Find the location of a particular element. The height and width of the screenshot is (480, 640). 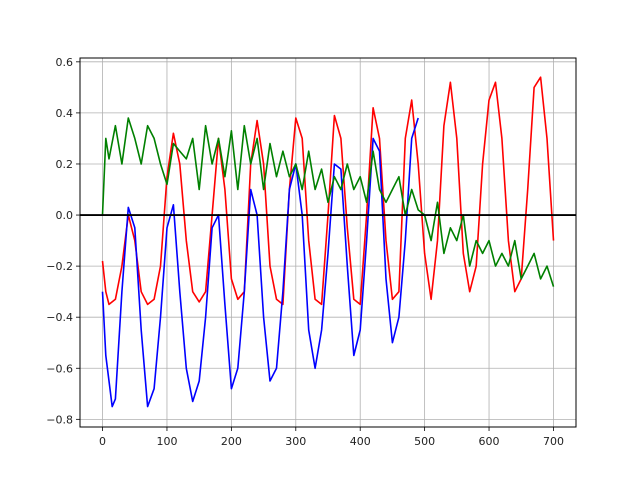

y-axis: −0.8 −0.6 −0.4 −0.2 0.0 0.2 0.4 0.6 is located at coordinates (63, 241).